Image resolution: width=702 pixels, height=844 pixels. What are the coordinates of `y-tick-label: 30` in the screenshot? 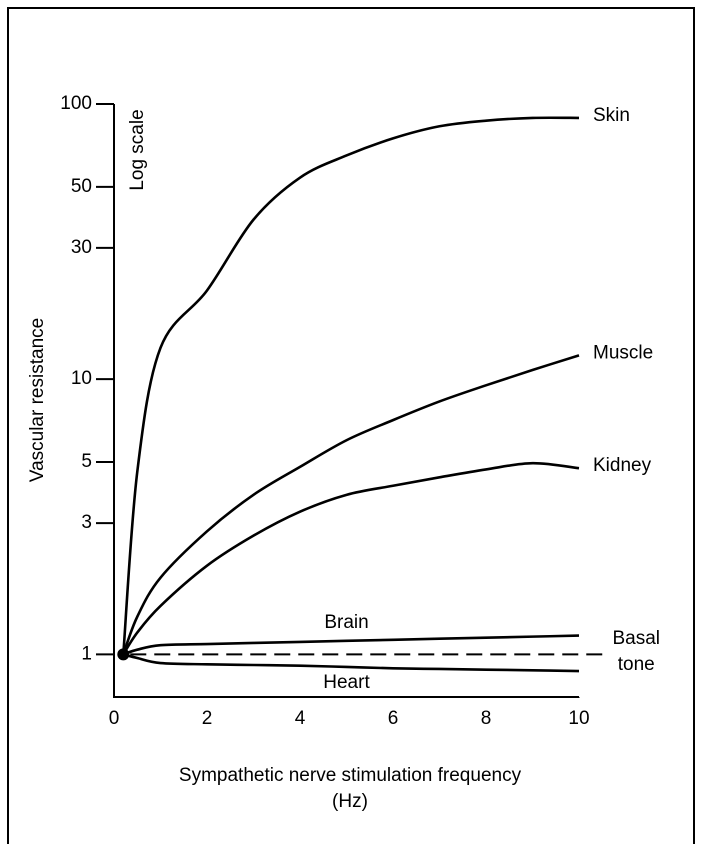 It's located at (81, 247).